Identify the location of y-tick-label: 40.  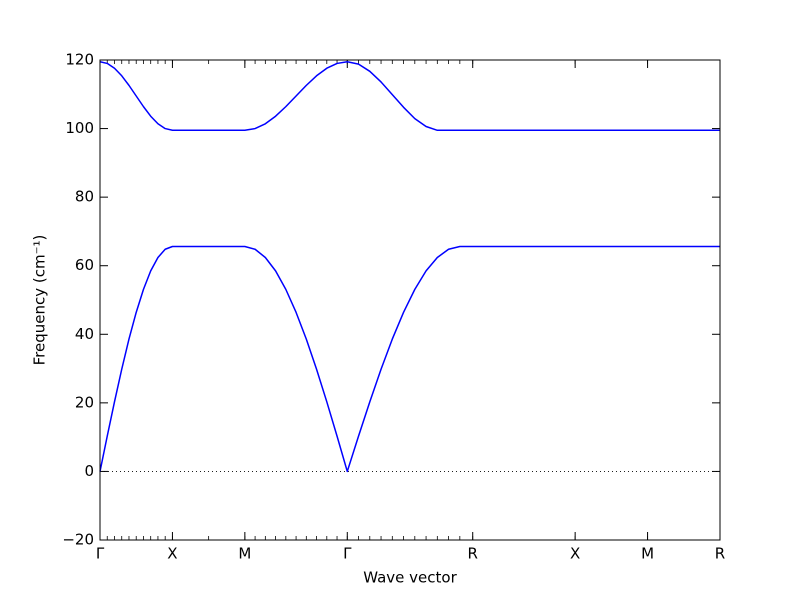
(84, 334).